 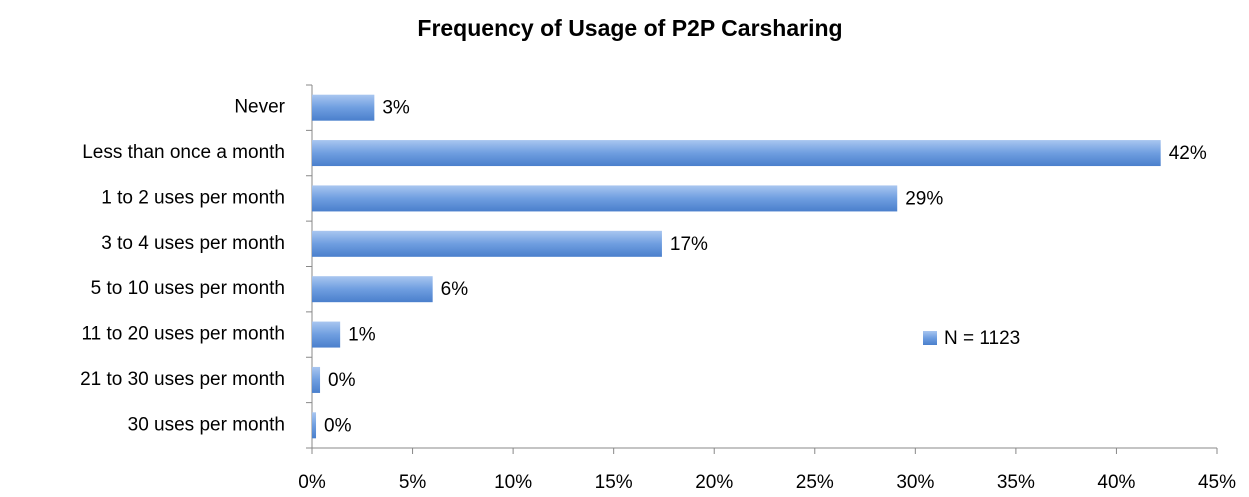 What do you see at coordinates (455, 289) in the screenshot?
I see `data-label: 6%` at bounding box center [455, 289].